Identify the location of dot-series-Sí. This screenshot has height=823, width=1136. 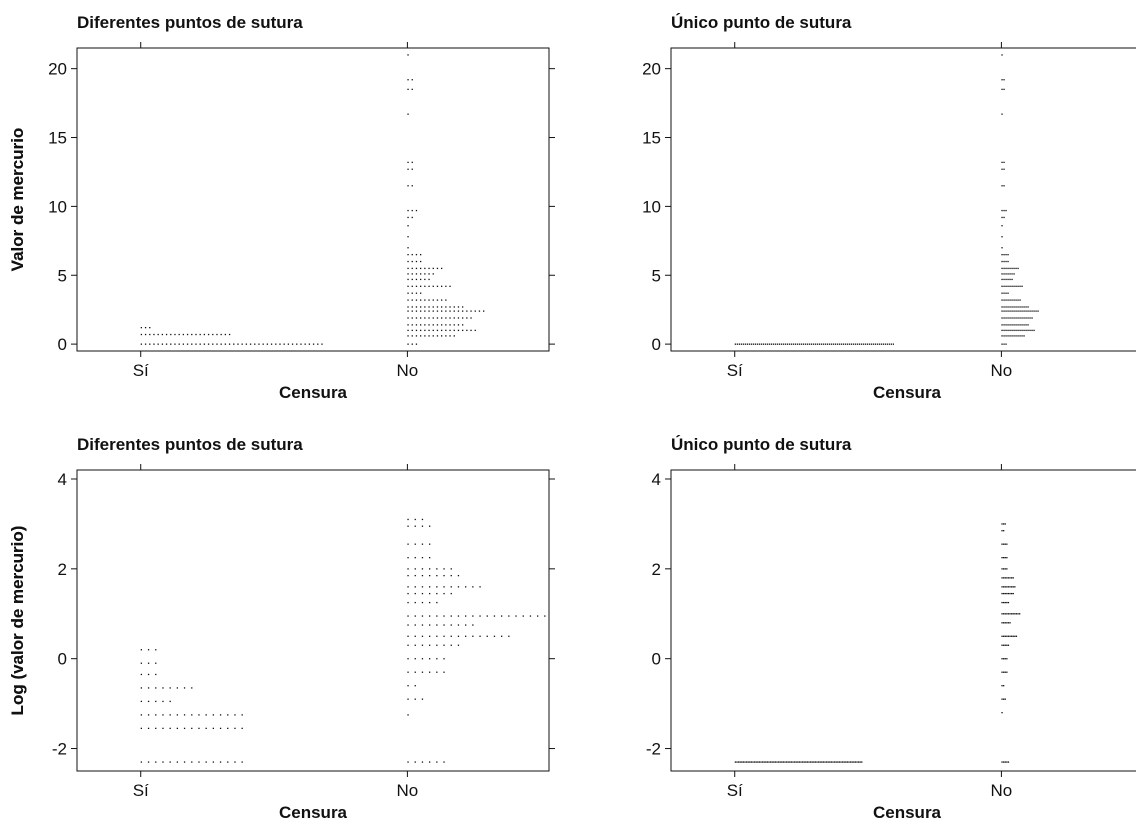
(798, 762).